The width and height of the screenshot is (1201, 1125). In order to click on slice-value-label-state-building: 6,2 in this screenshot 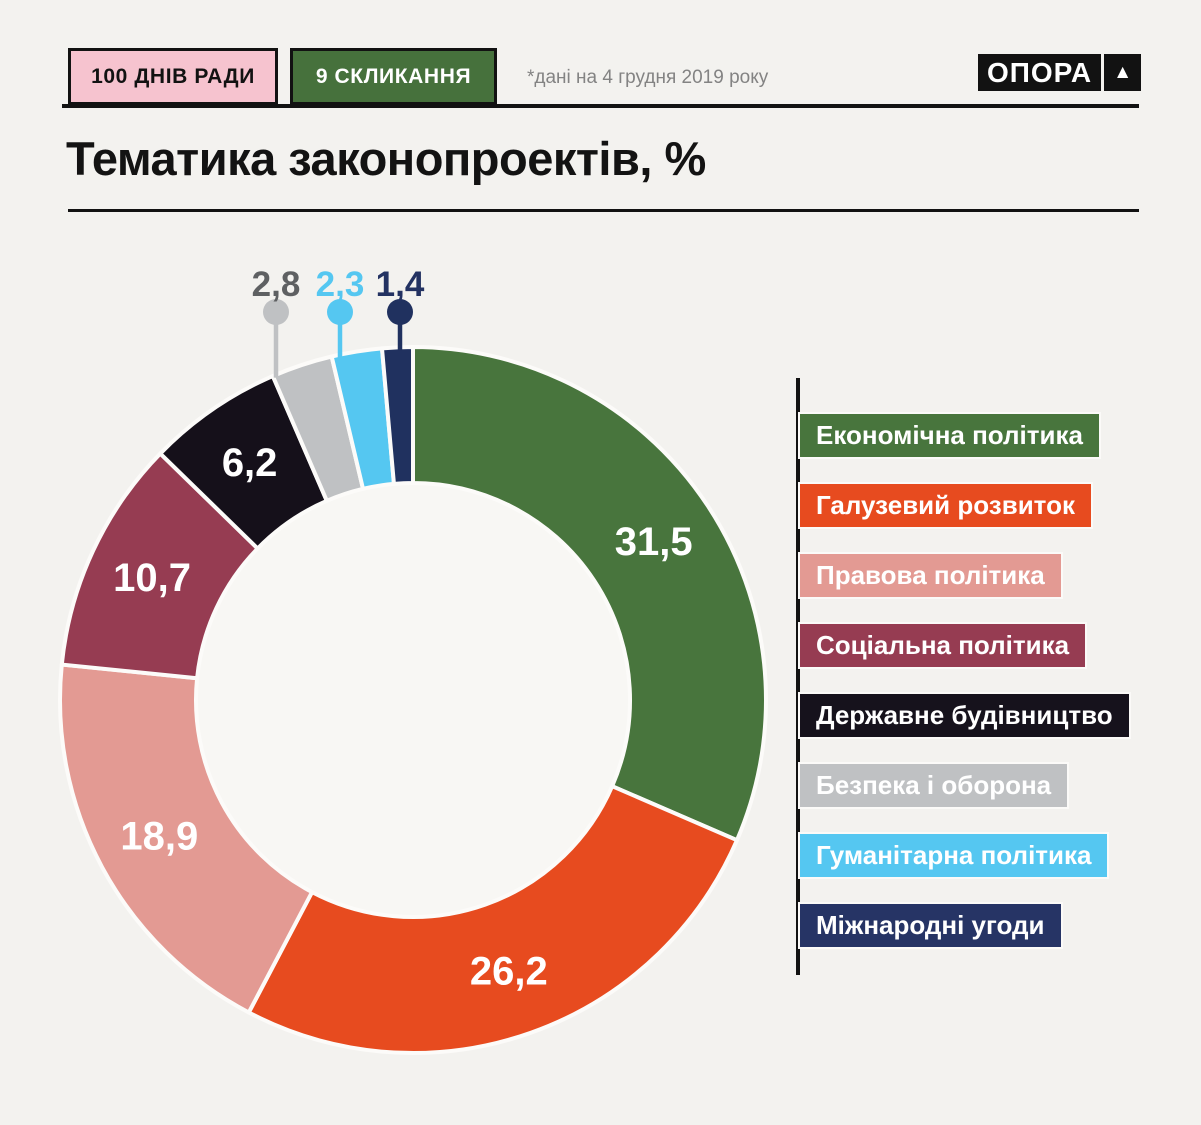, I will do `click(250, 463)`.